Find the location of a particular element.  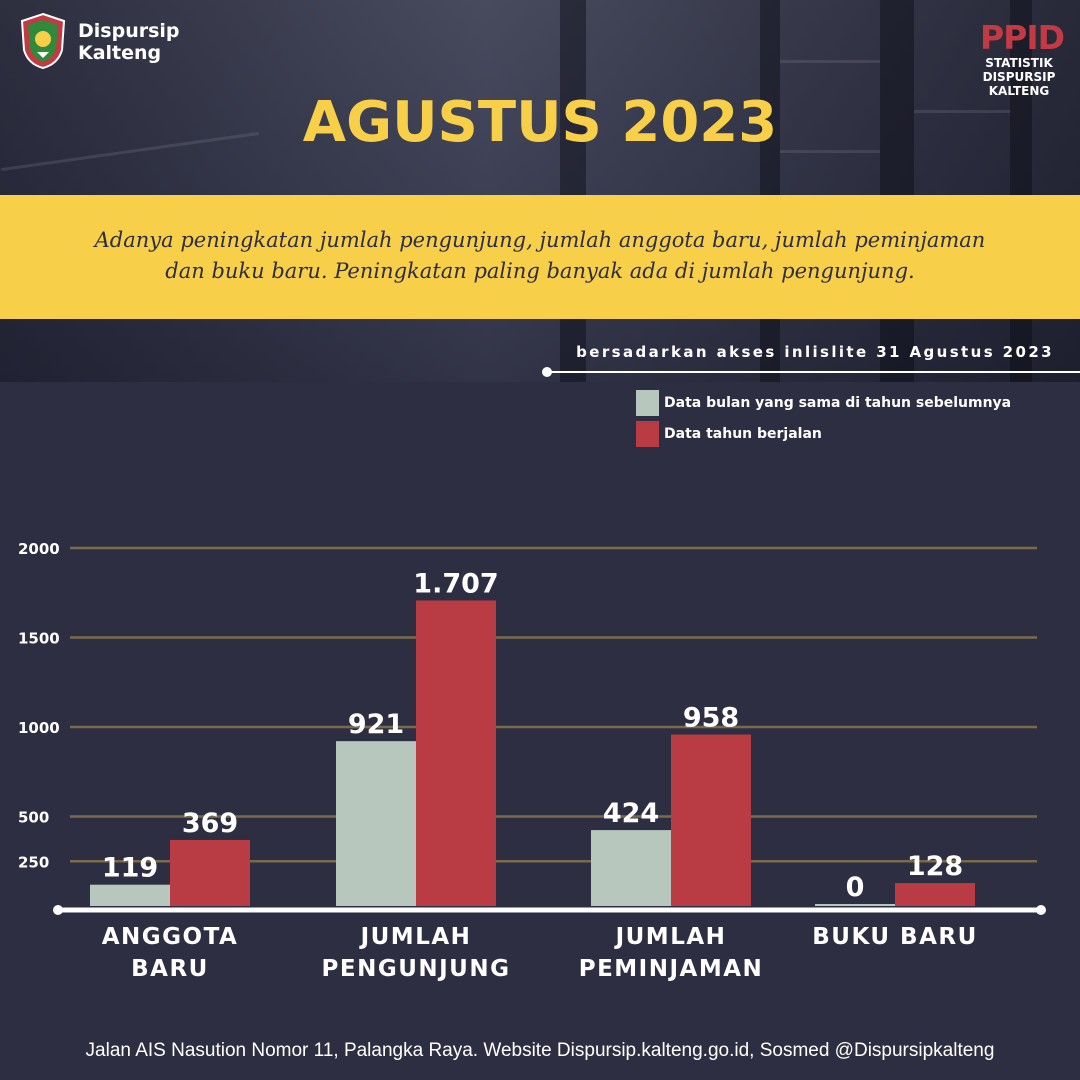

data-label: 958 is located at coordinates (711, 718).